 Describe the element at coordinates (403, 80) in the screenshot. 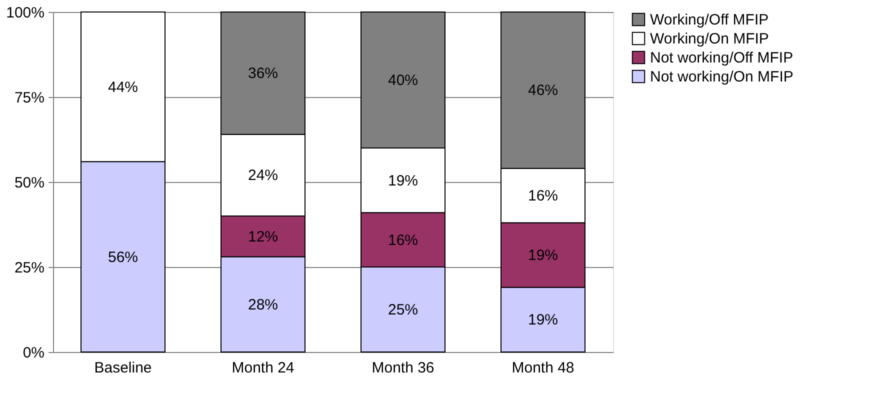

I see `data-label: 40%` at that location.